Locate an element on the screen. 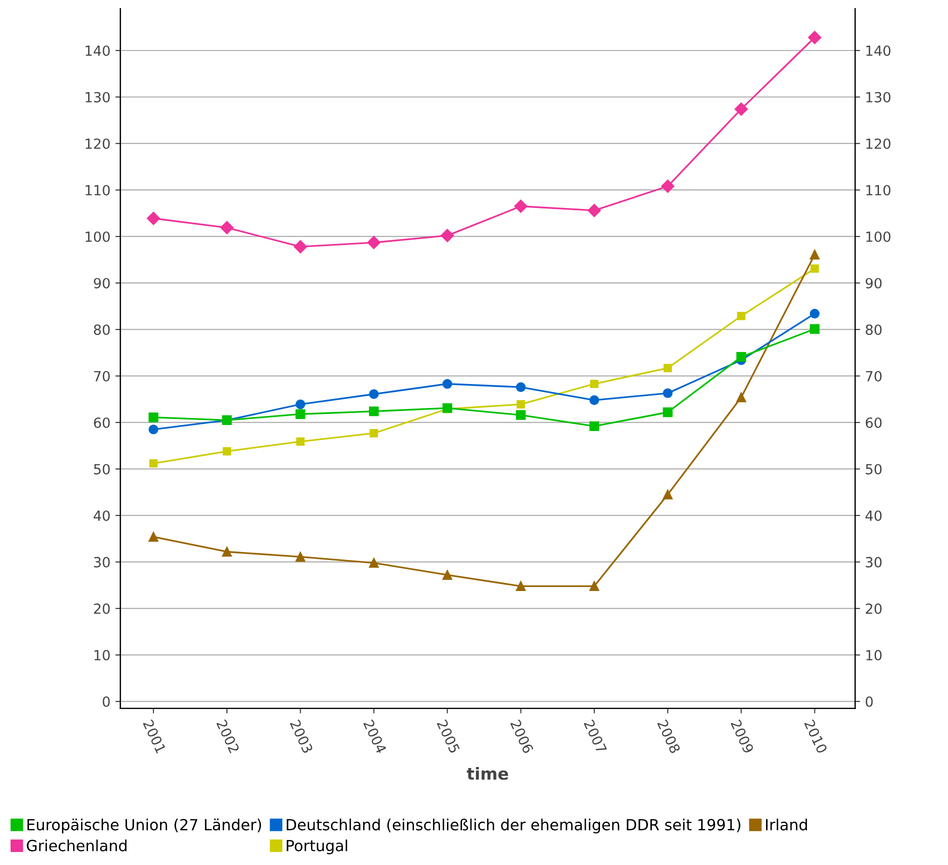 Image resolution: width=948 pixels, height=865 pixels. y2-tick-label: 80 is located at coordinates (874, 329).